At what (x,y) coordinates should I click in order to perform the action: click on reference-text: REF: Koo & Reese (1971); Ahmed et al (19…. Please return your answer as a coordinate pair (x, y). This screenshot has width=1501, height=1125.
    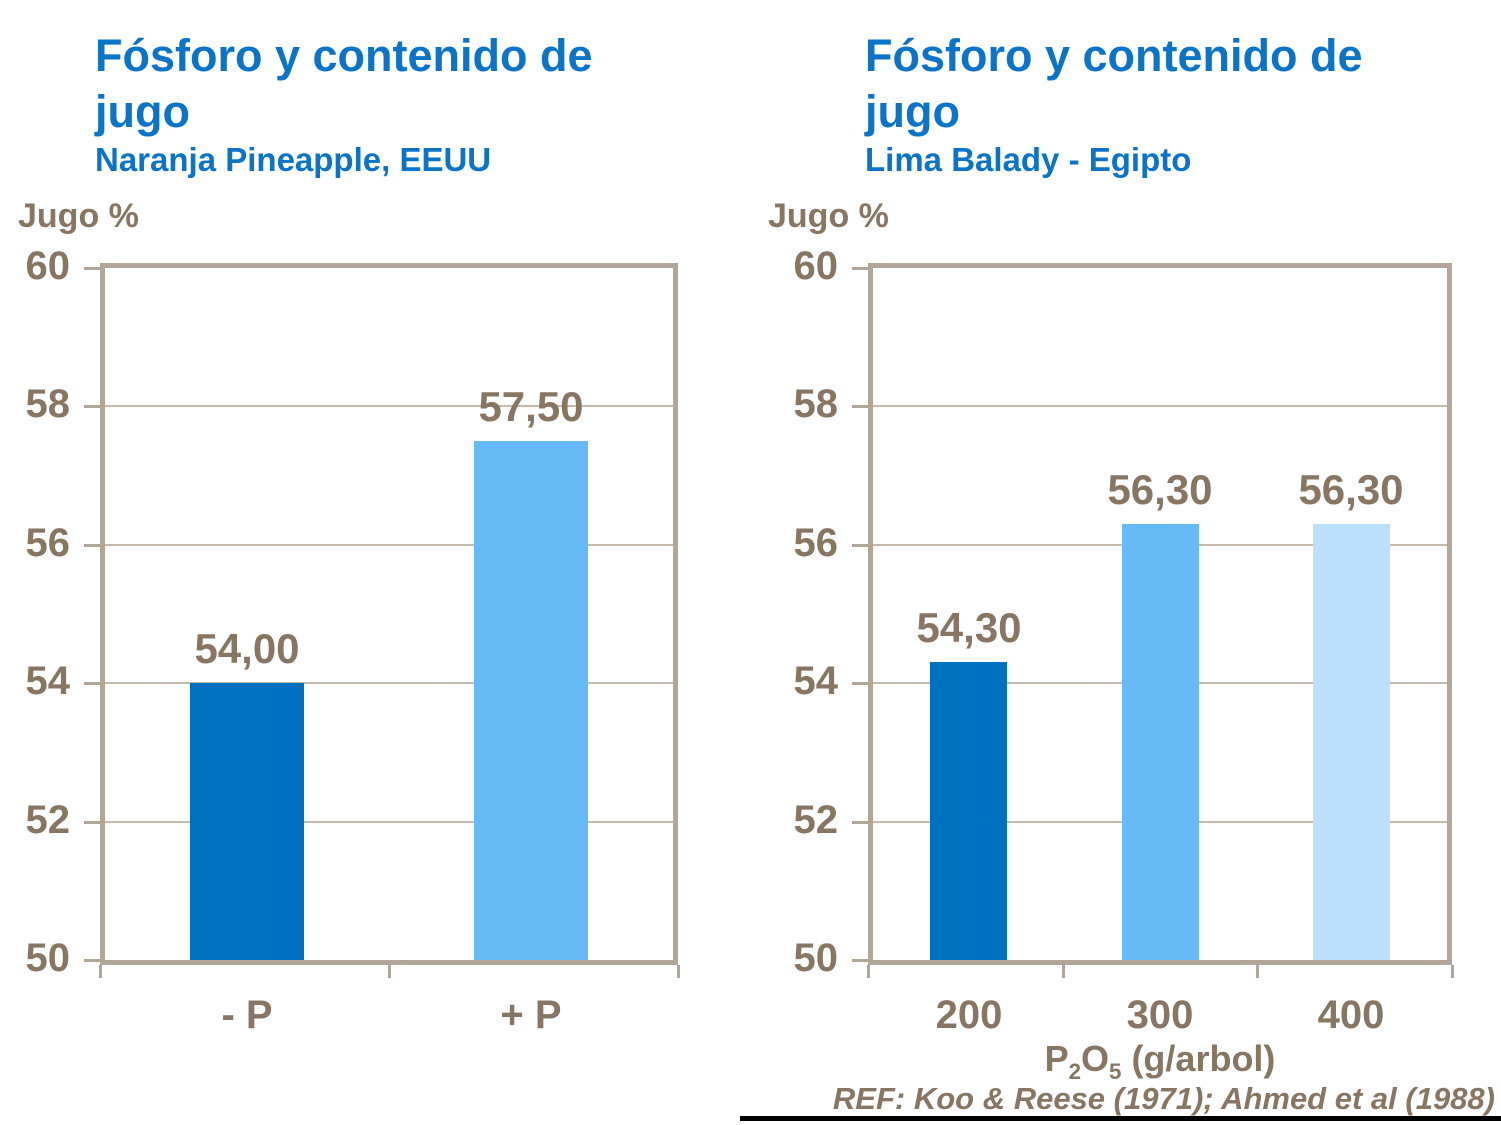
    Looking at the image, I should click on (1163, 1098).